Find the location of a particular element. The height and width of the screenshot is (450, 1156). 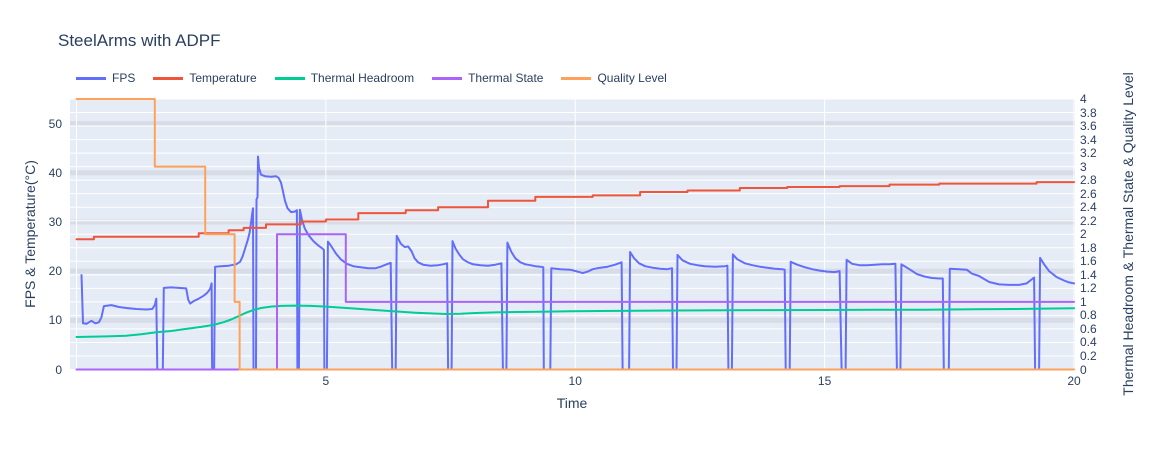

legend-label: Temperature is located at coordinates (223, 78).